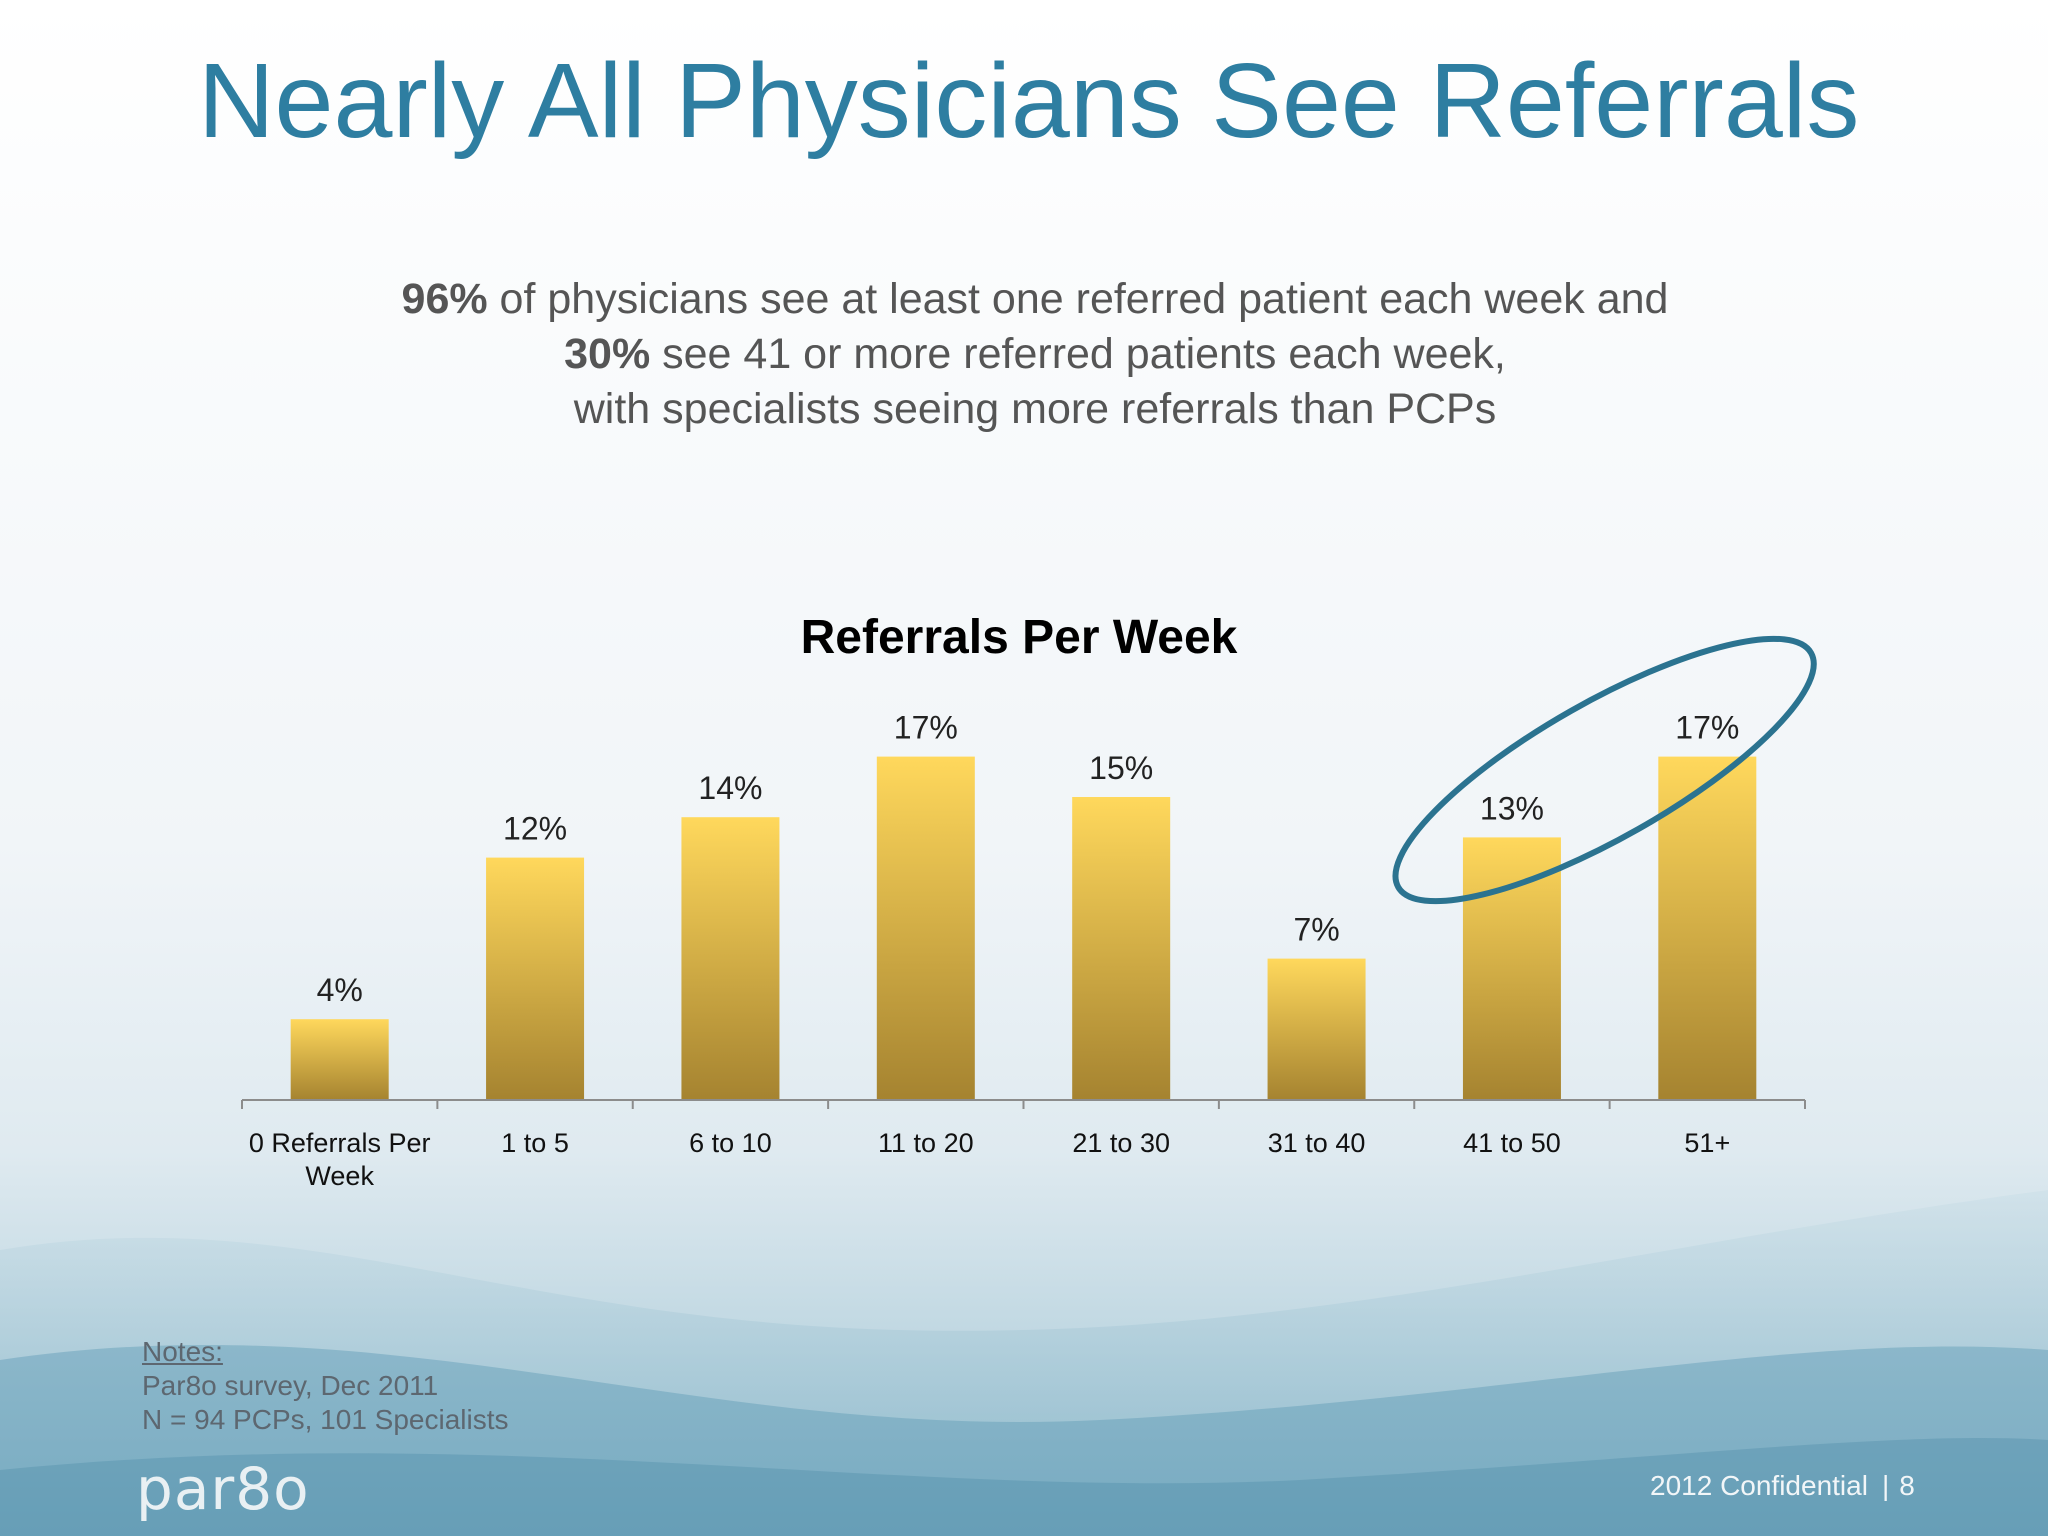 The width and height of the screenshot is (2048, 1536). Describe the element at coordinates (1512, 808) in the screenshot. I see `data-label: 13%` at that location.